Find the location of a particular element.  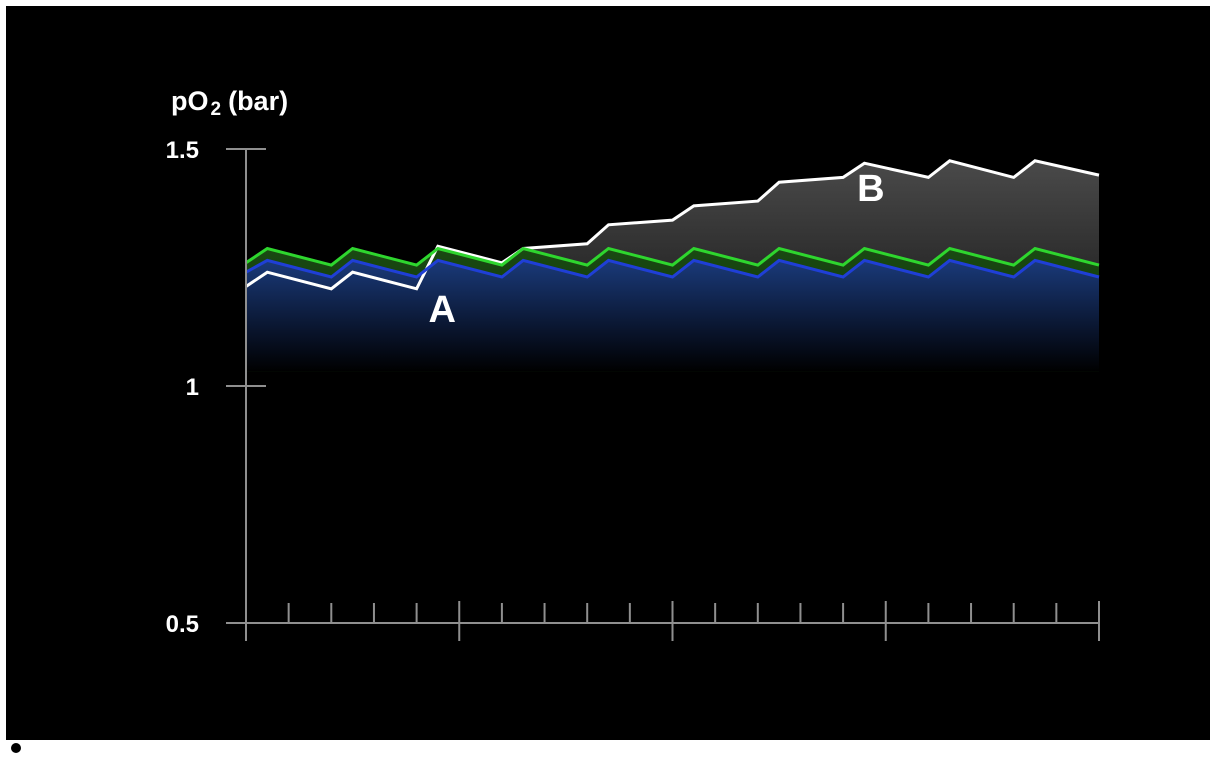

annotation-a: A is located at coordinates (441, 310).